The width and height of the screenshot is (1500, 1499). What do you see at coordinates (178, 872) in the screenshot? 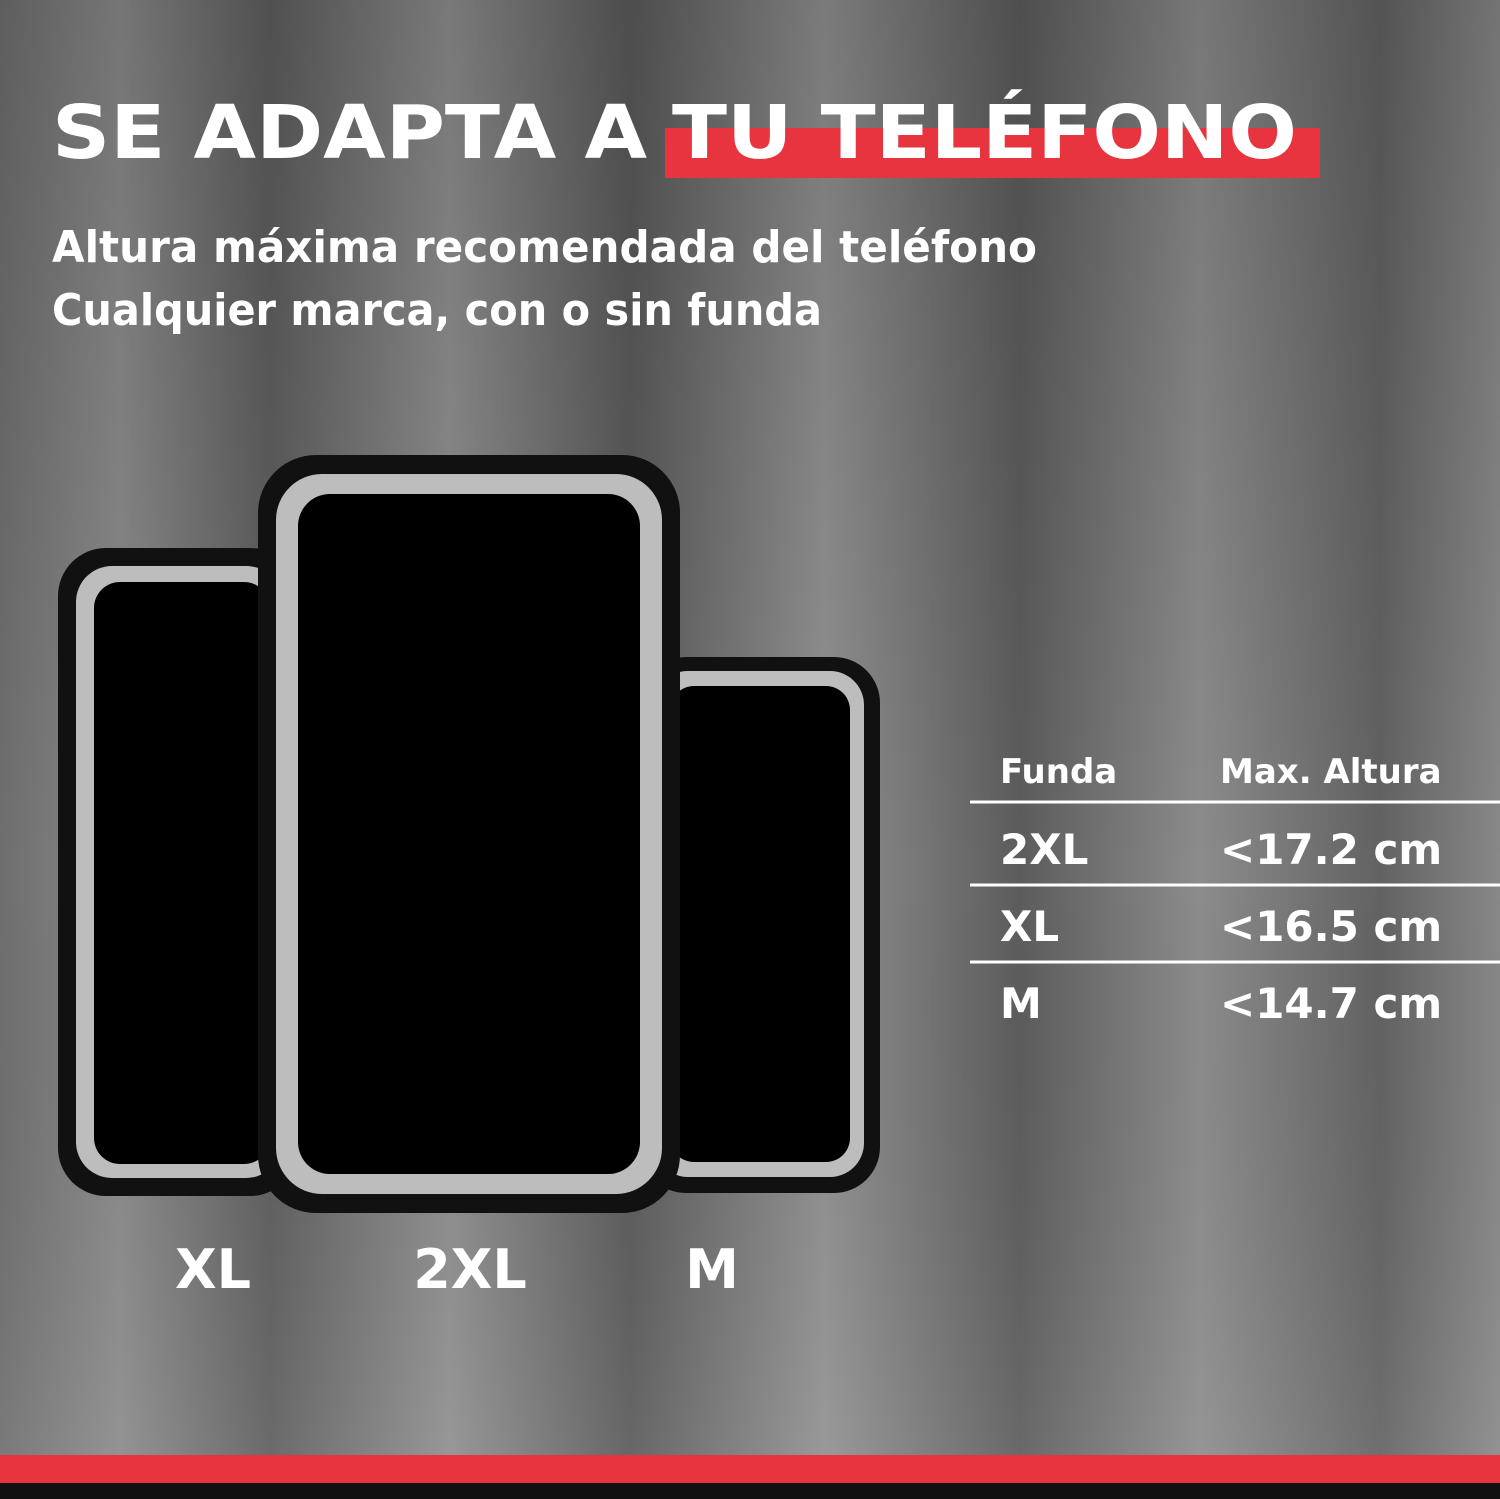
I see `phone-xl` at bounding box center [178, 872].